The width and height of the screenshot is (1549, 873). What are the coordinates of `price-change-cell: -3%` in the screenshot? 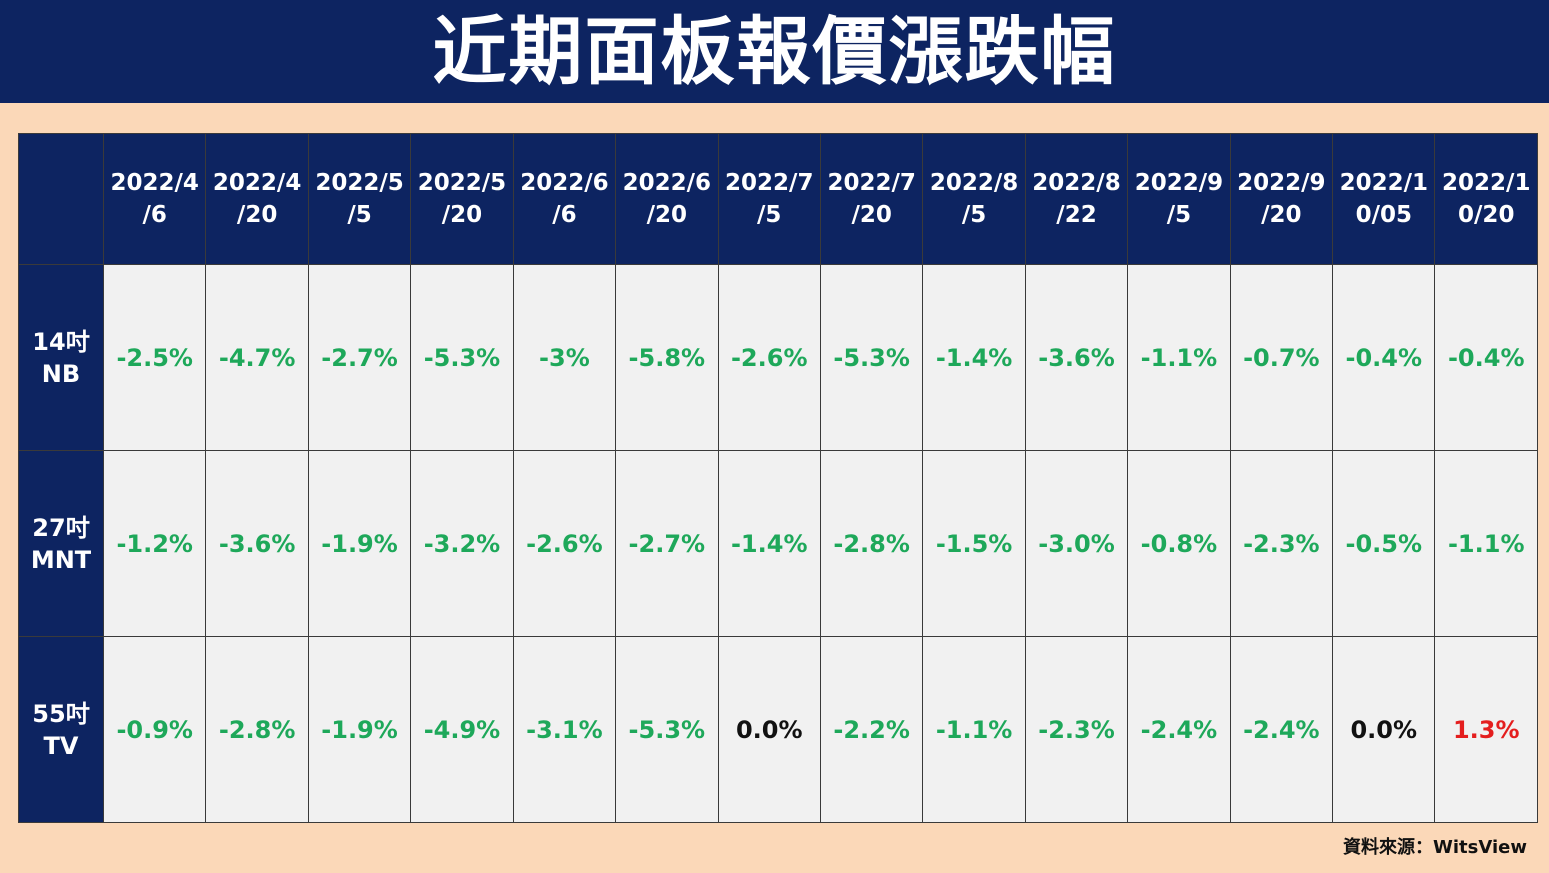 It's located at (564, 357).